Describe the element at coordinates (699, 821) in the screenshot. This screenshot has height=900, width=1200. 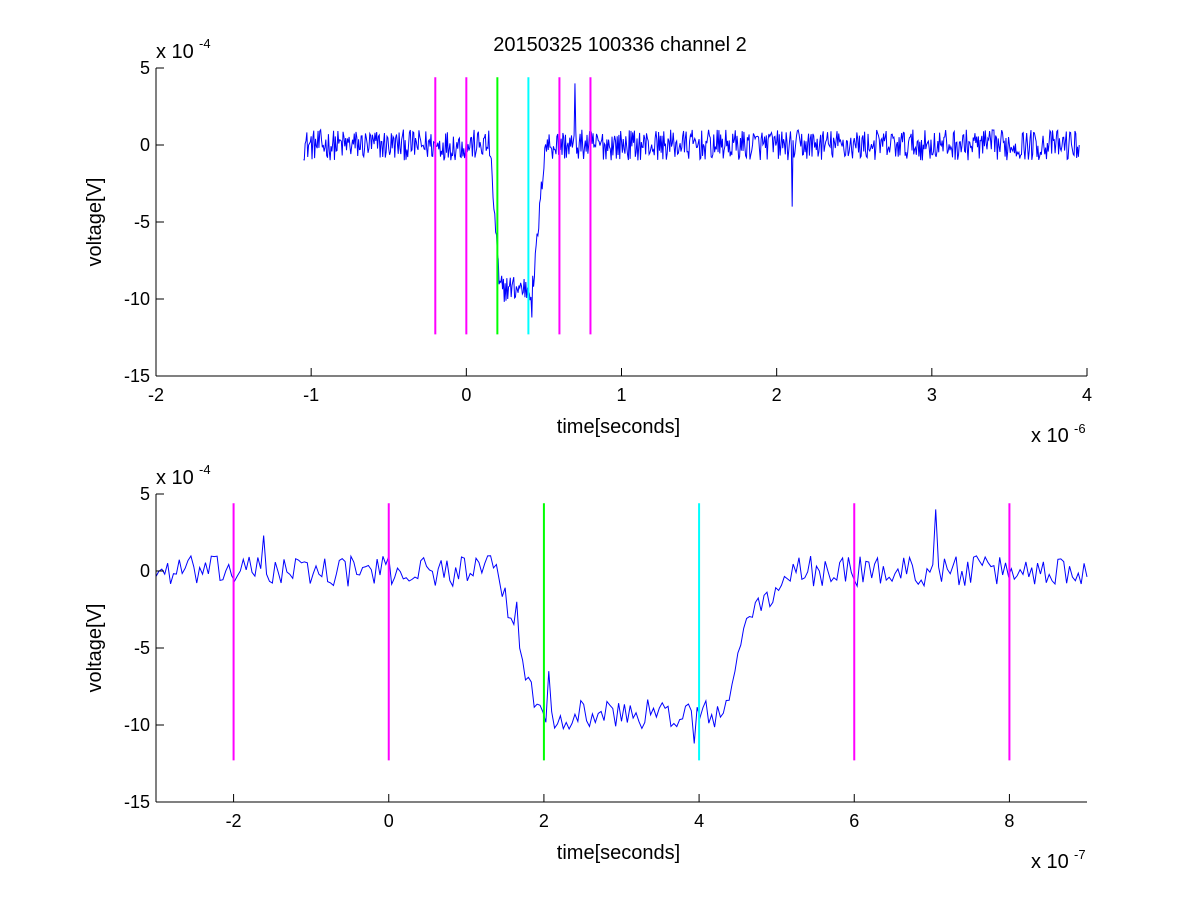
I see `bottom-plot-x-tick-label: 4` at that location.